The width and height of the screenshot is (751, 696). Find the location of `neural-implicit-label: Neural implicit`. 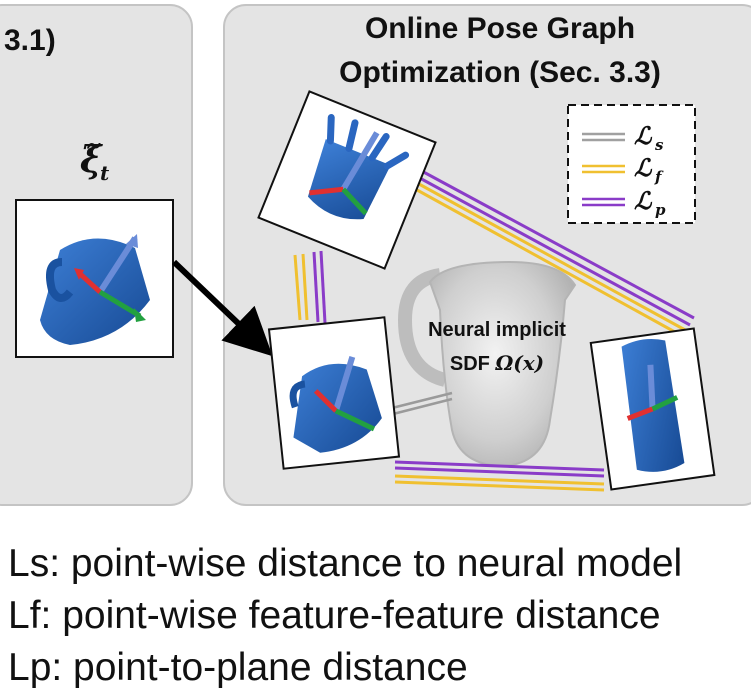

neural-implicit-label: Neural implicit is located at coordinates (497, 330).